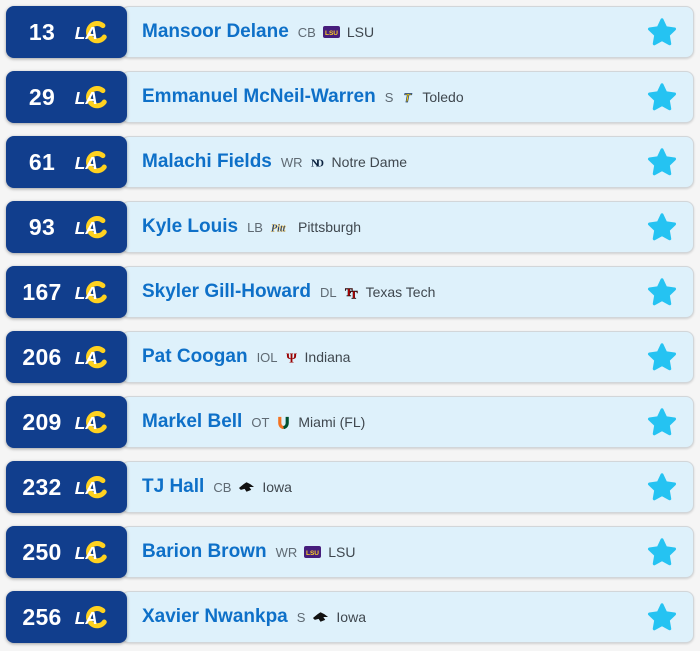 This screenshot has width=700, height=651. What do you see at coordinates (66, 422) in the screenshot?
I see `pick-number-box: 209 LA` at bounding box center [66, 422].